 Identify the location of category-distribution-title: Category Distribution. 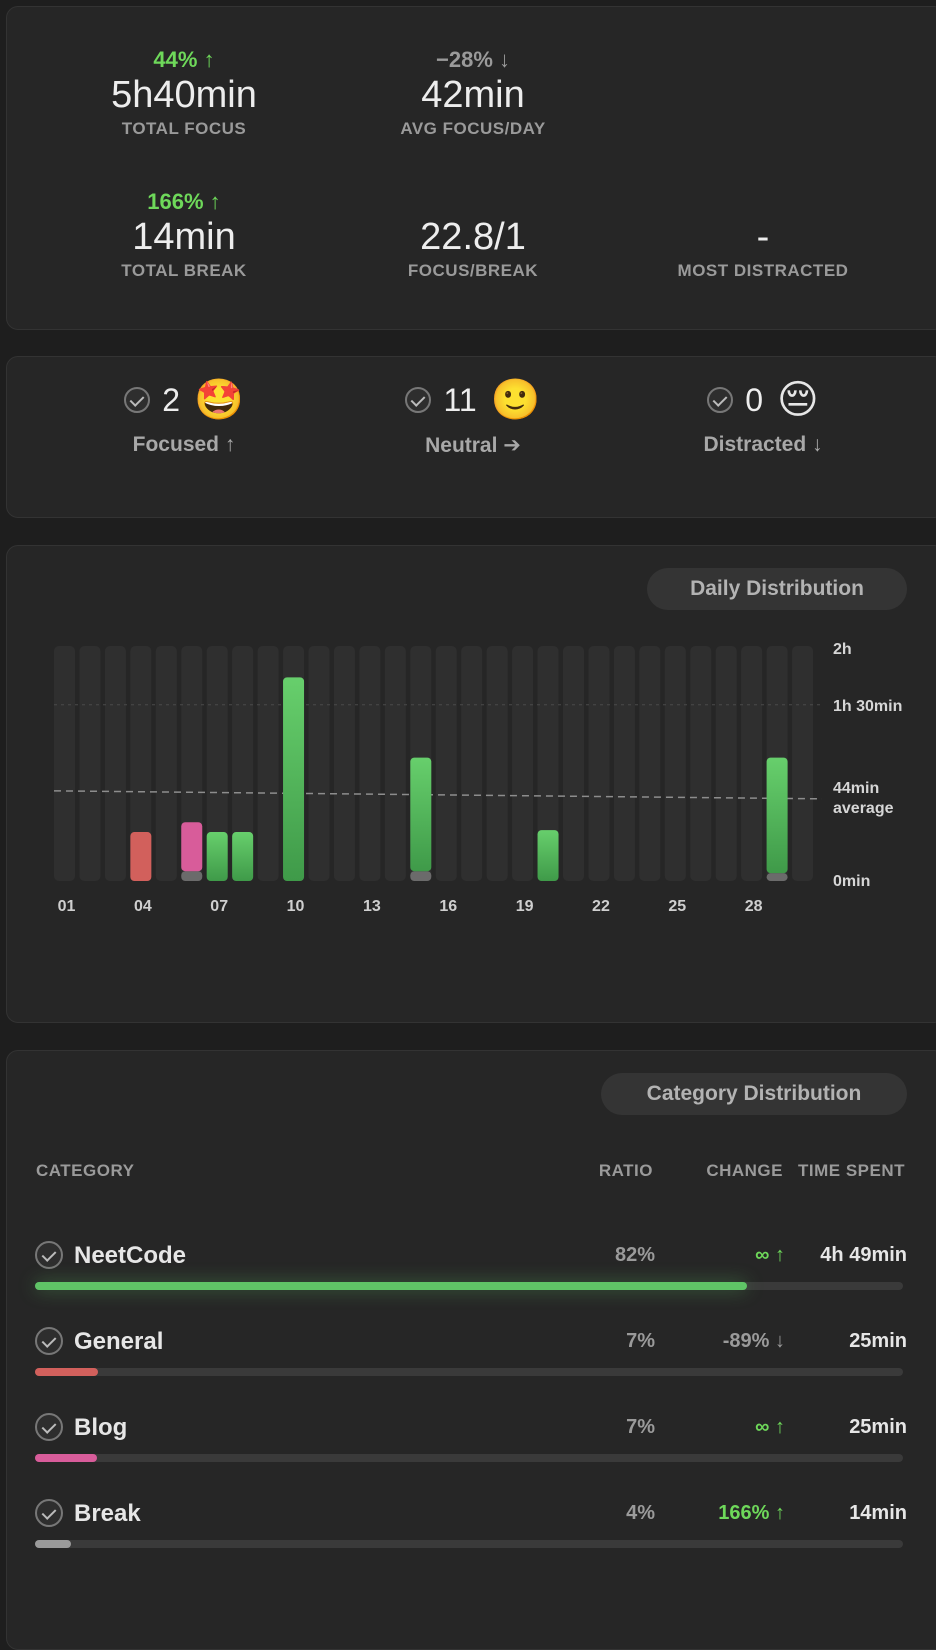
(754, 1094).